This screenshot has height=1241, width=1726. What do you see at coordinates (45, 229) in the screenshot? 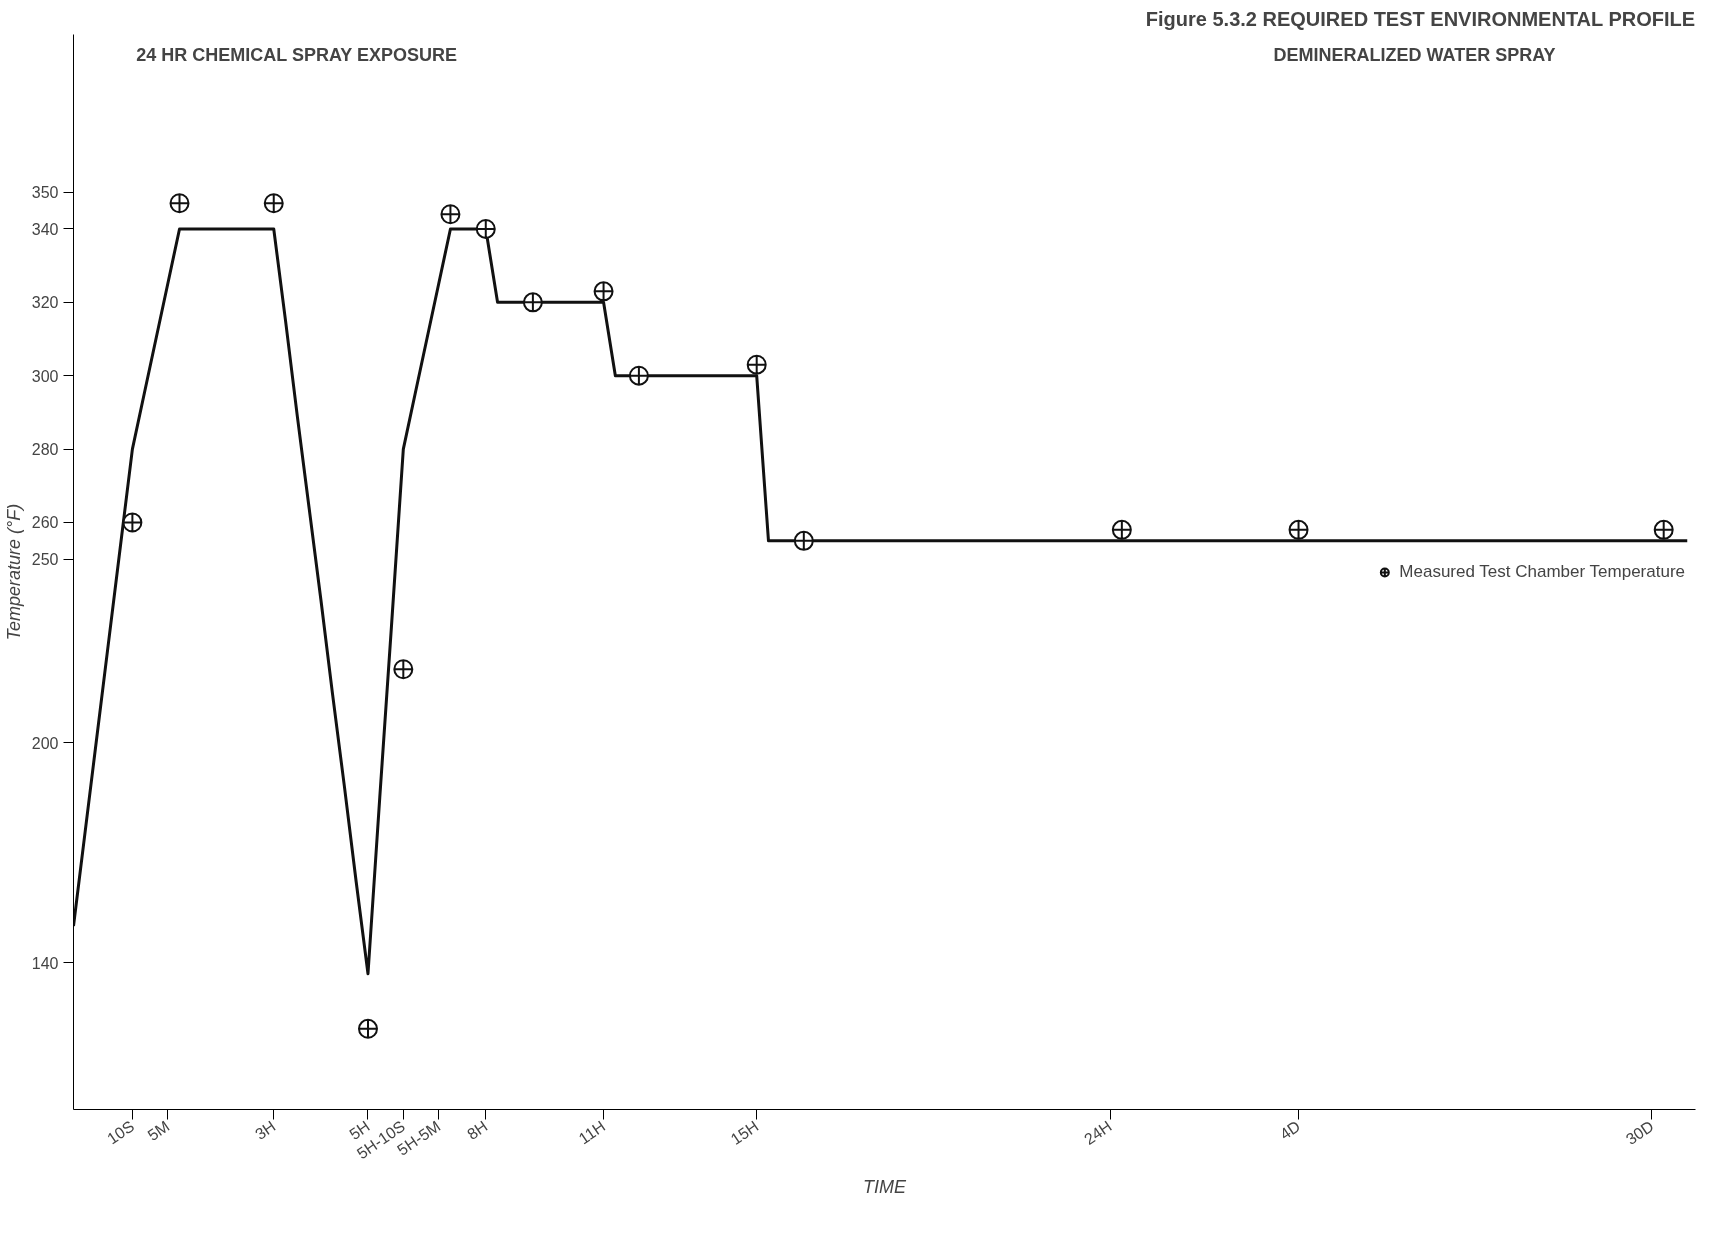
I see `y-tick-label: 340` at bounding box center [45, 229].